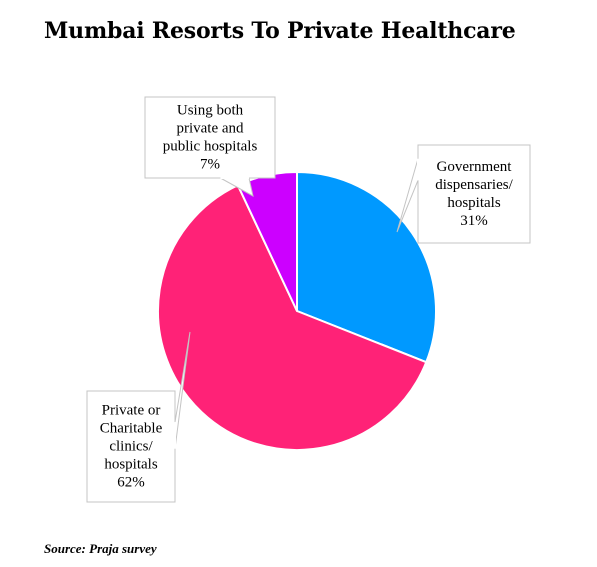  Describe the element at coordinates (474, 185) in the screenshot. I see `callout-label-line: dispensaries/` at that location.